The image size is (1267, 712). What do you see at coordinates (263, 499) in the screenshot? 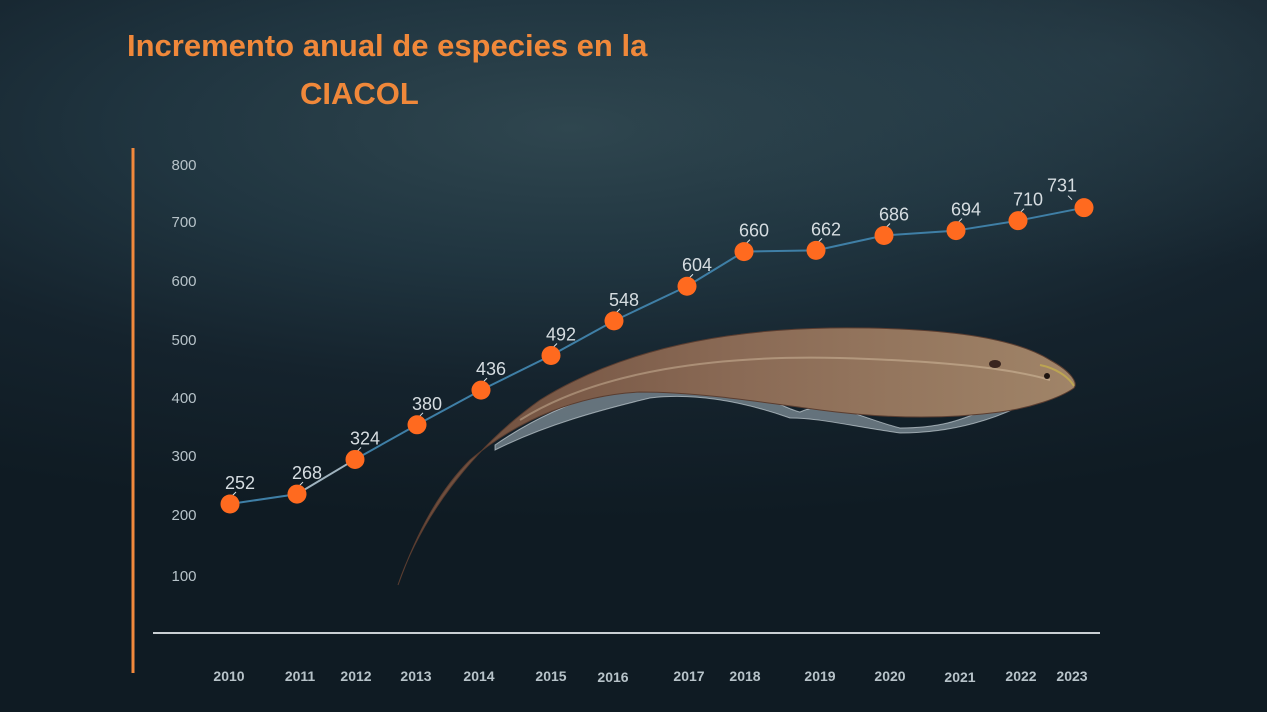
I see `series-segment-2010` at bounding box center [263, 499].